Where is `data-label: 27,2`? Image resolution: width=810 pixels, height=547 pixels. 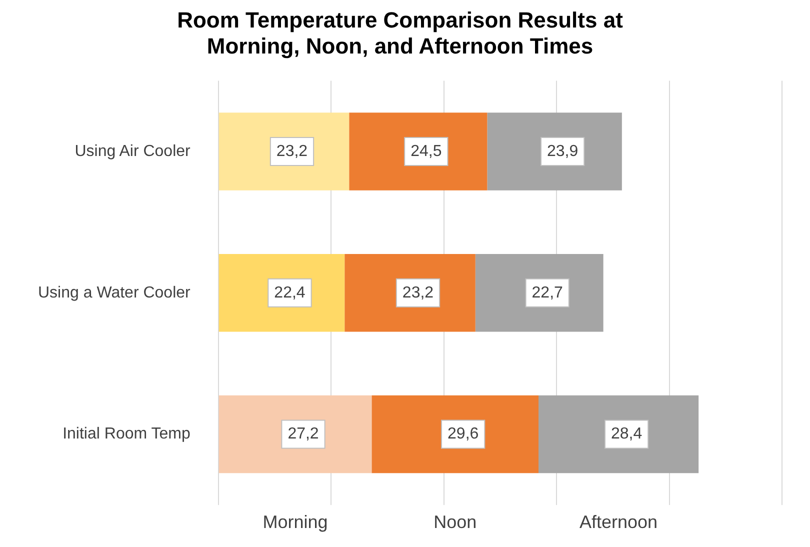
data-label: 27,2 is located at coordinates (303, 434).